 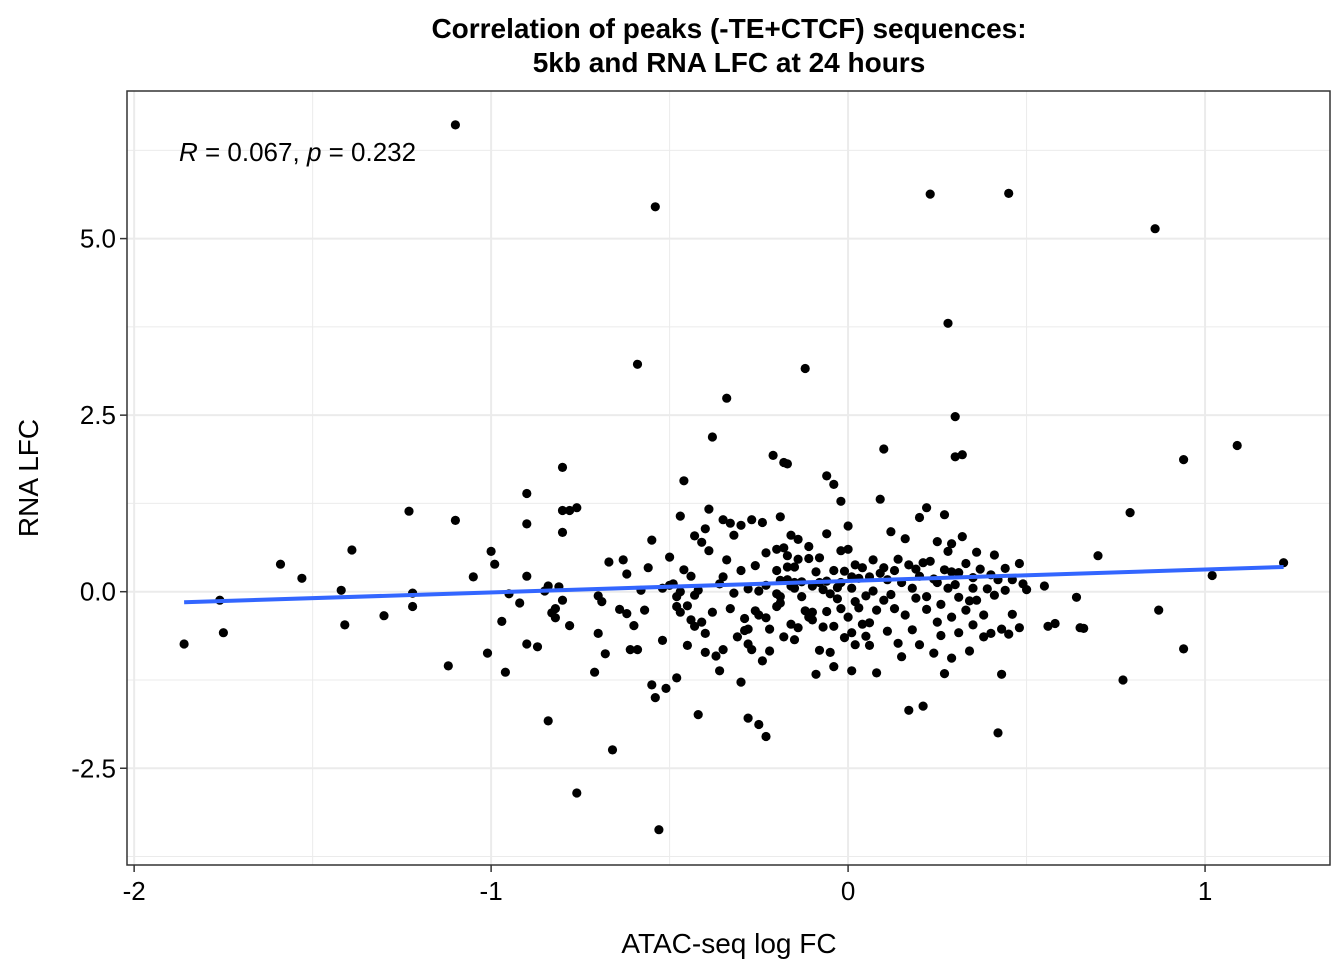 I want to click on y-axis-title: RNA LFC, so click(x=28, y=478).